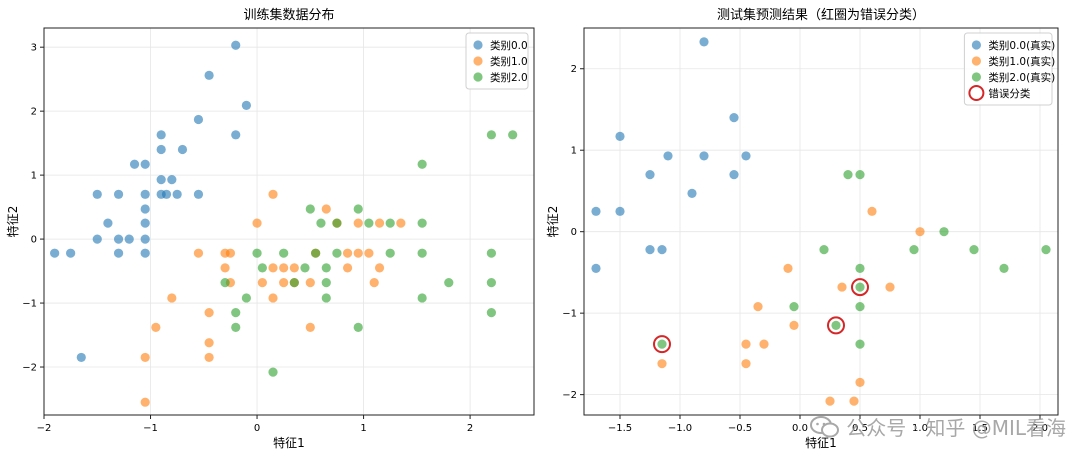  Describe the element at coordinates (1021, 61) in the screenshot. I see `legend-label: 类别1.0(真实)` at that location.